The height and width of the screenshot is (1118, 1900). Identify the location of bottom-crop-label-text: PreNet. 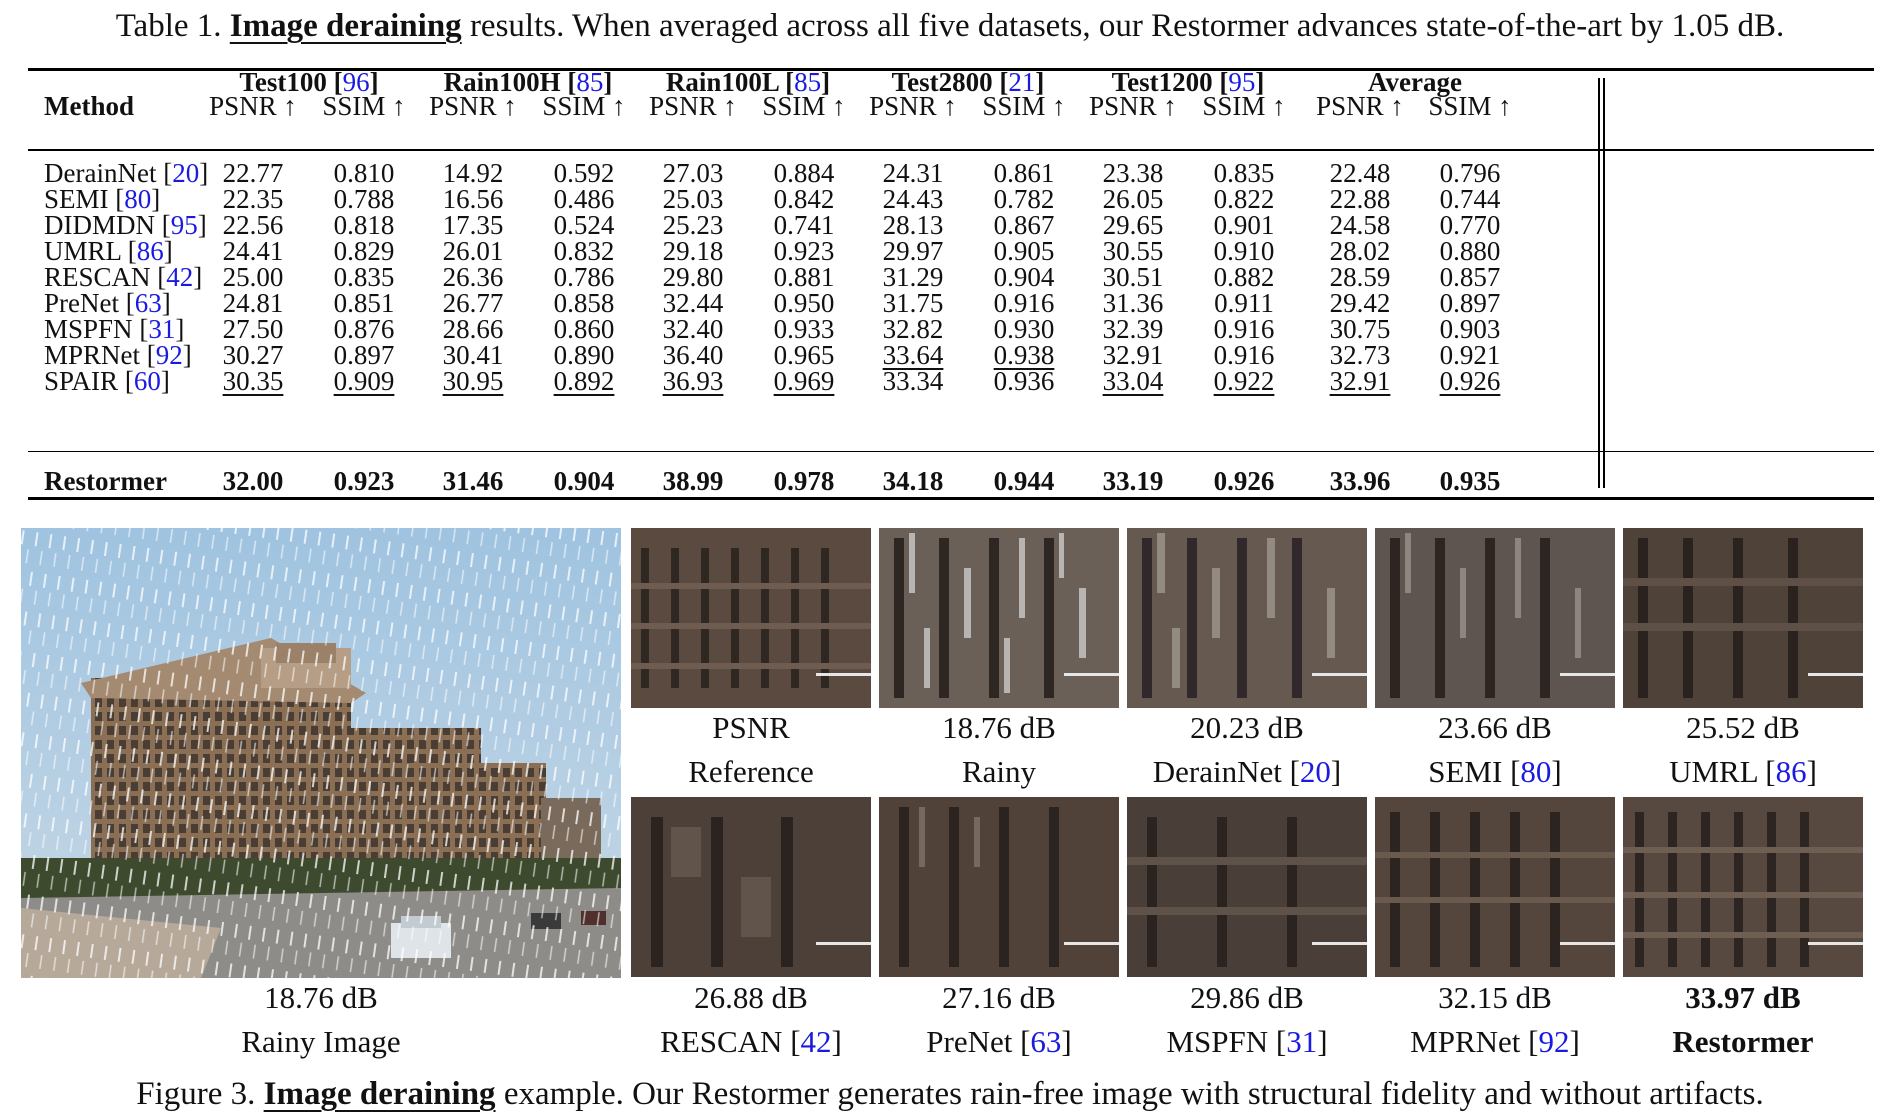
(969, 1041).